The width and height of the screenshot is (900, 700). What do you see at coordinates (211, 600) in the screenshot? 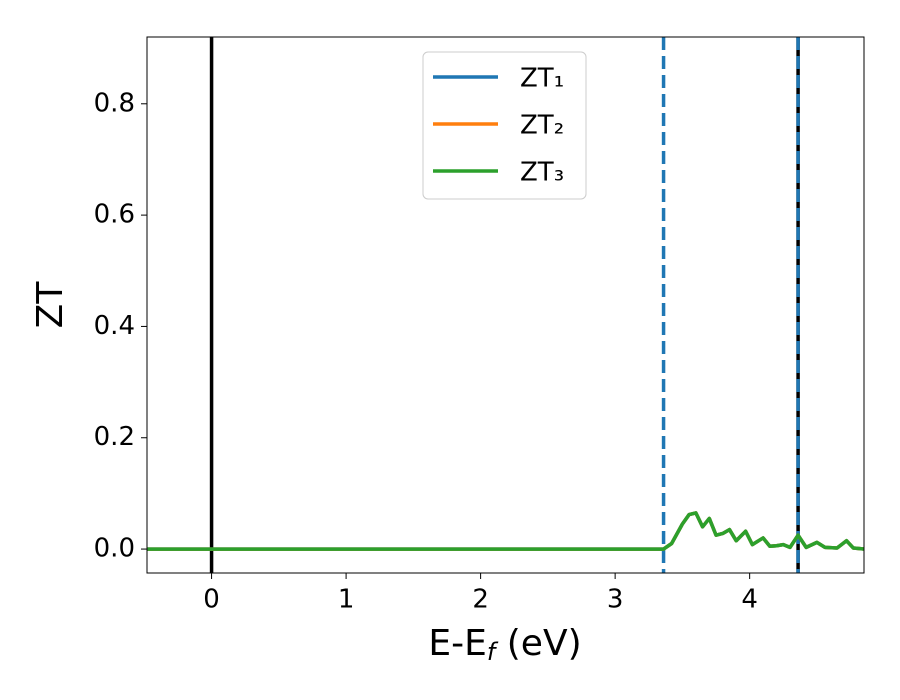
I see `x-tick-label: 0` at bounding box center [211, 600].